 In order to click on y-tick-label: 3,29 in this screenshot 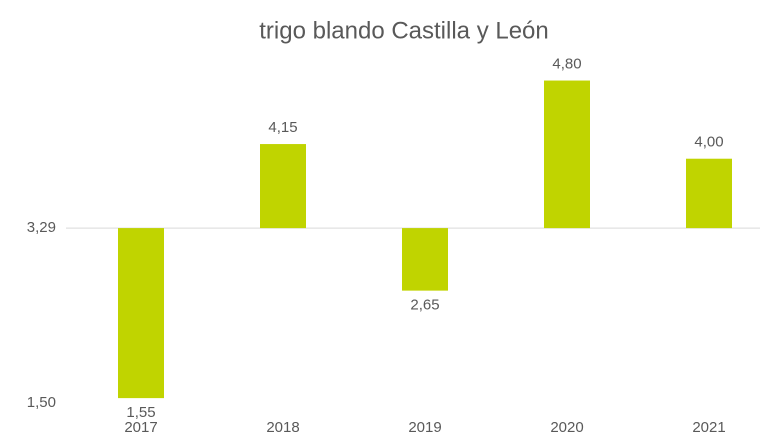, I will do `click(41, 227)`.